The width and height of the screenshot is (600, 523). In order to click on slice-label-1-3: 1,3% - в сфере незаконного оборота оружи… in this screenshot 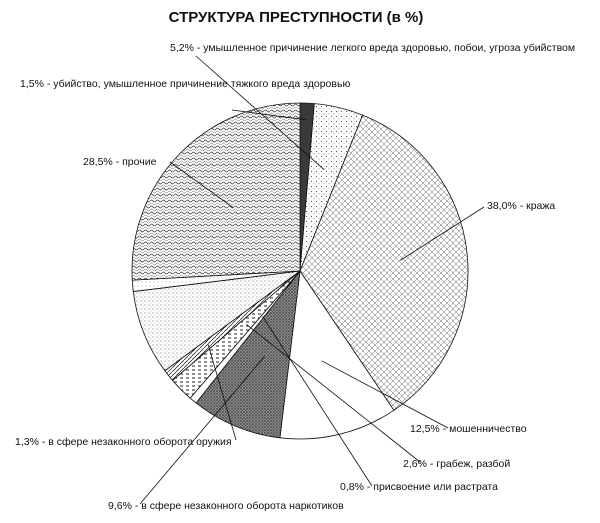, I will do `click(123, 442)`.